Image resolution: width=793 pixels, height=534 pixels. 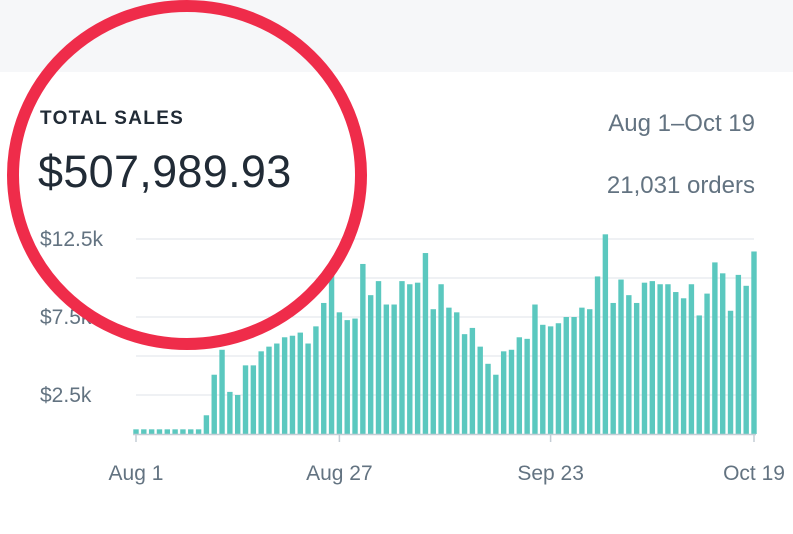 I want to click on total-sales-value: $507,989.93, so click(x=165, y=171).